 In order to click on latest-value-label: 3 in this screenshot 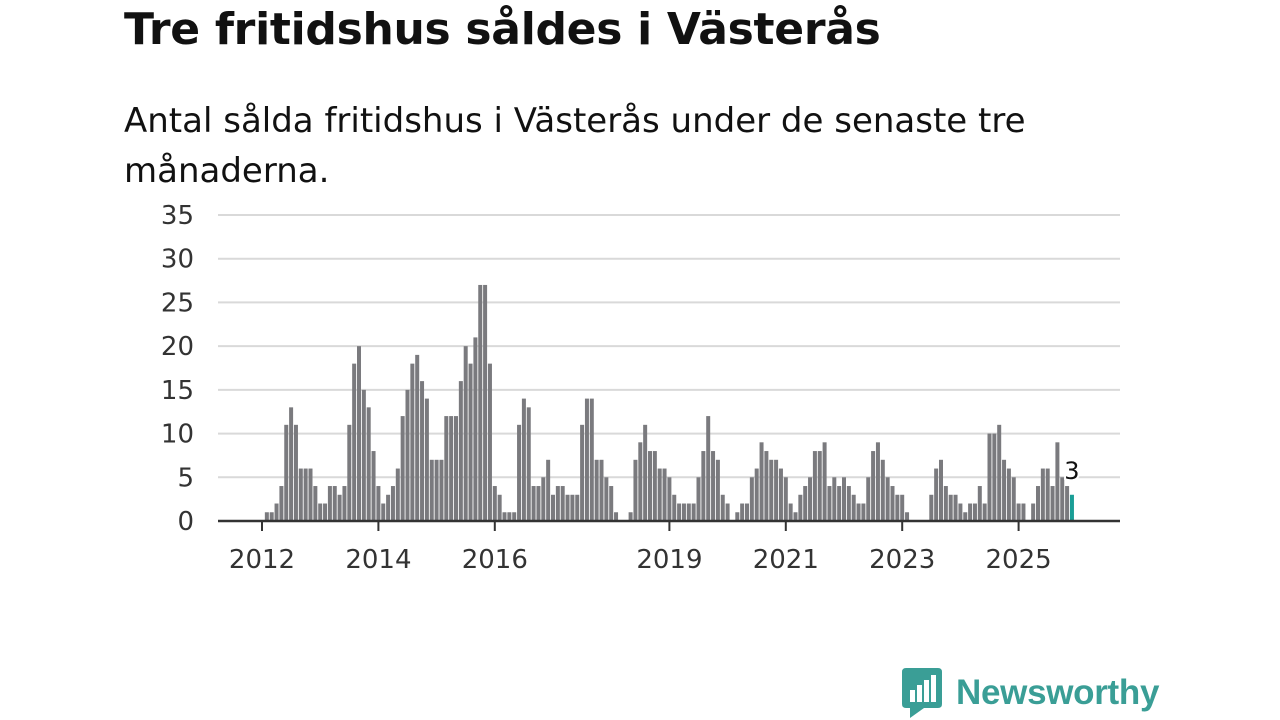, I will do `click(1071, 471)`.